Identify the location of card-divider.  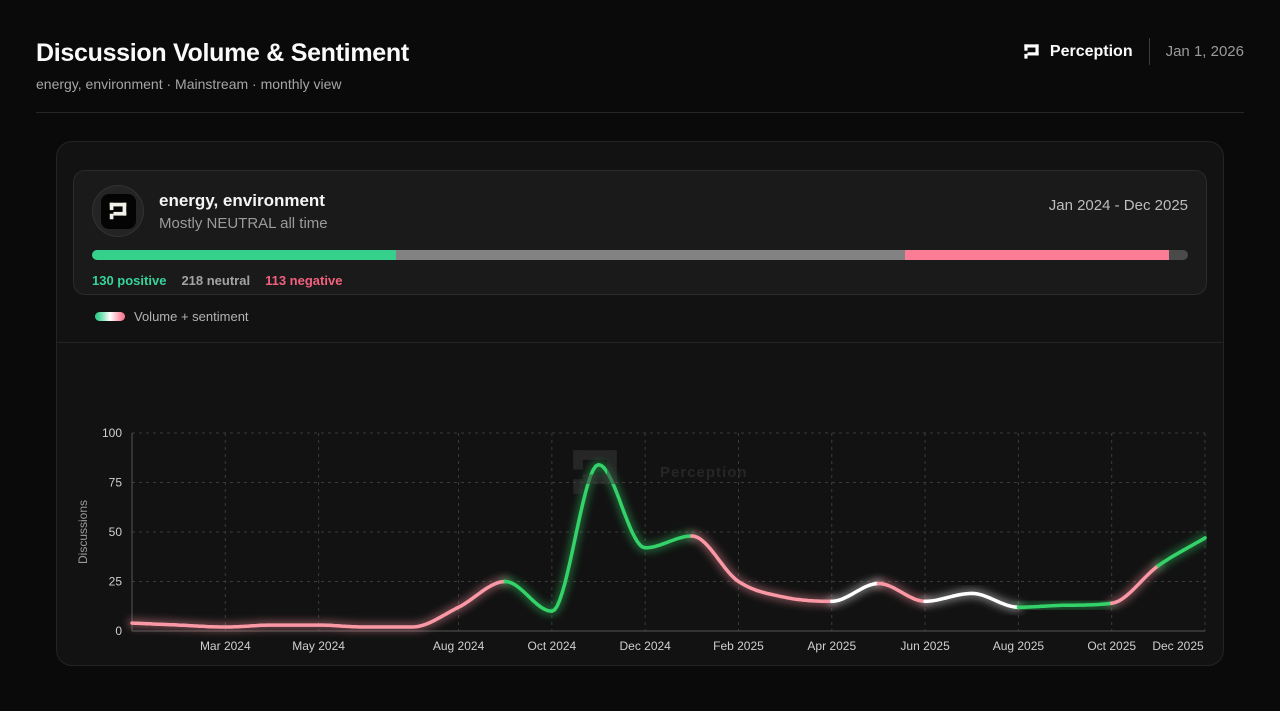
(640, 342).